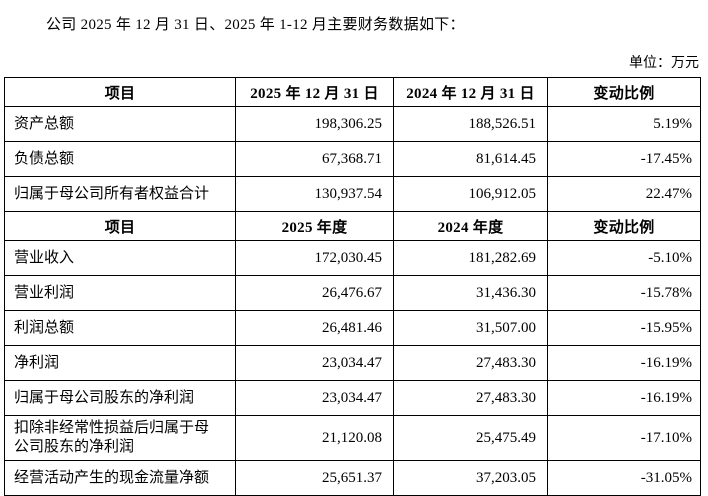  I want to click on change-cell: 5.19%, so click(624, 124).